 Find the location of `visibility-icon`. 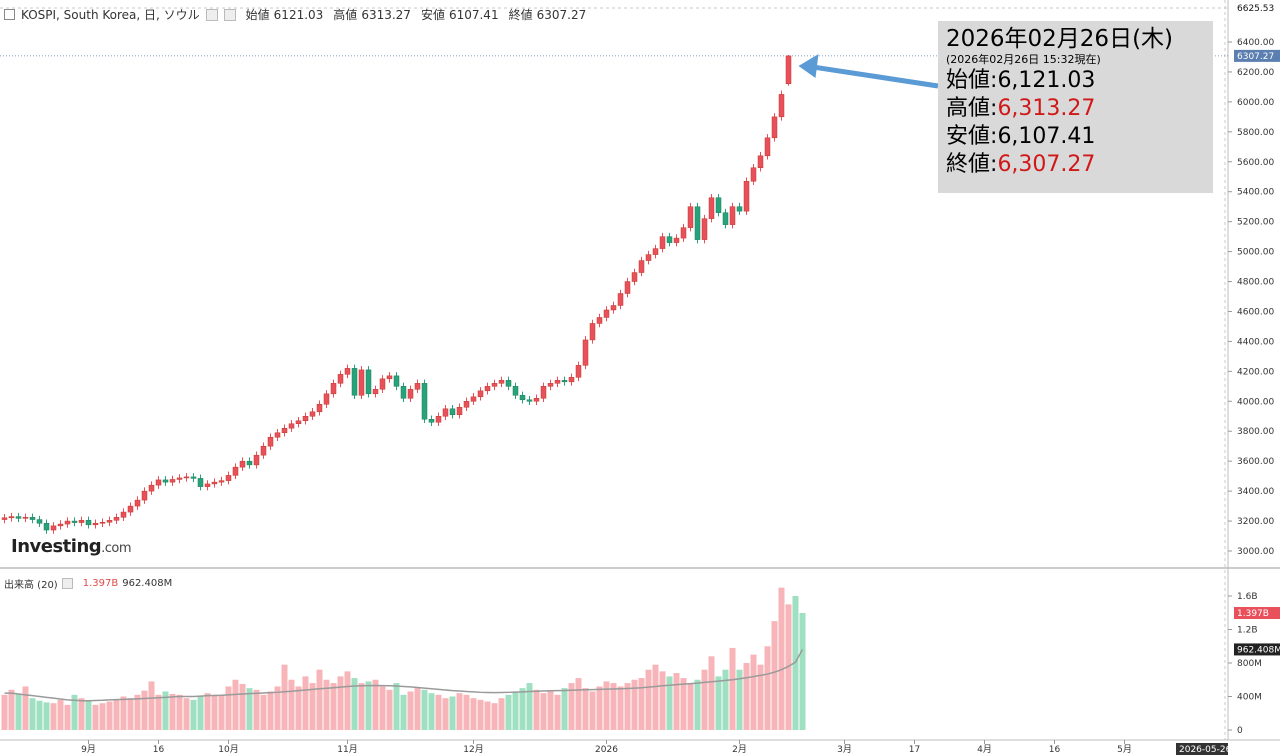

visibility-icon is located at coordinates (229, 14).